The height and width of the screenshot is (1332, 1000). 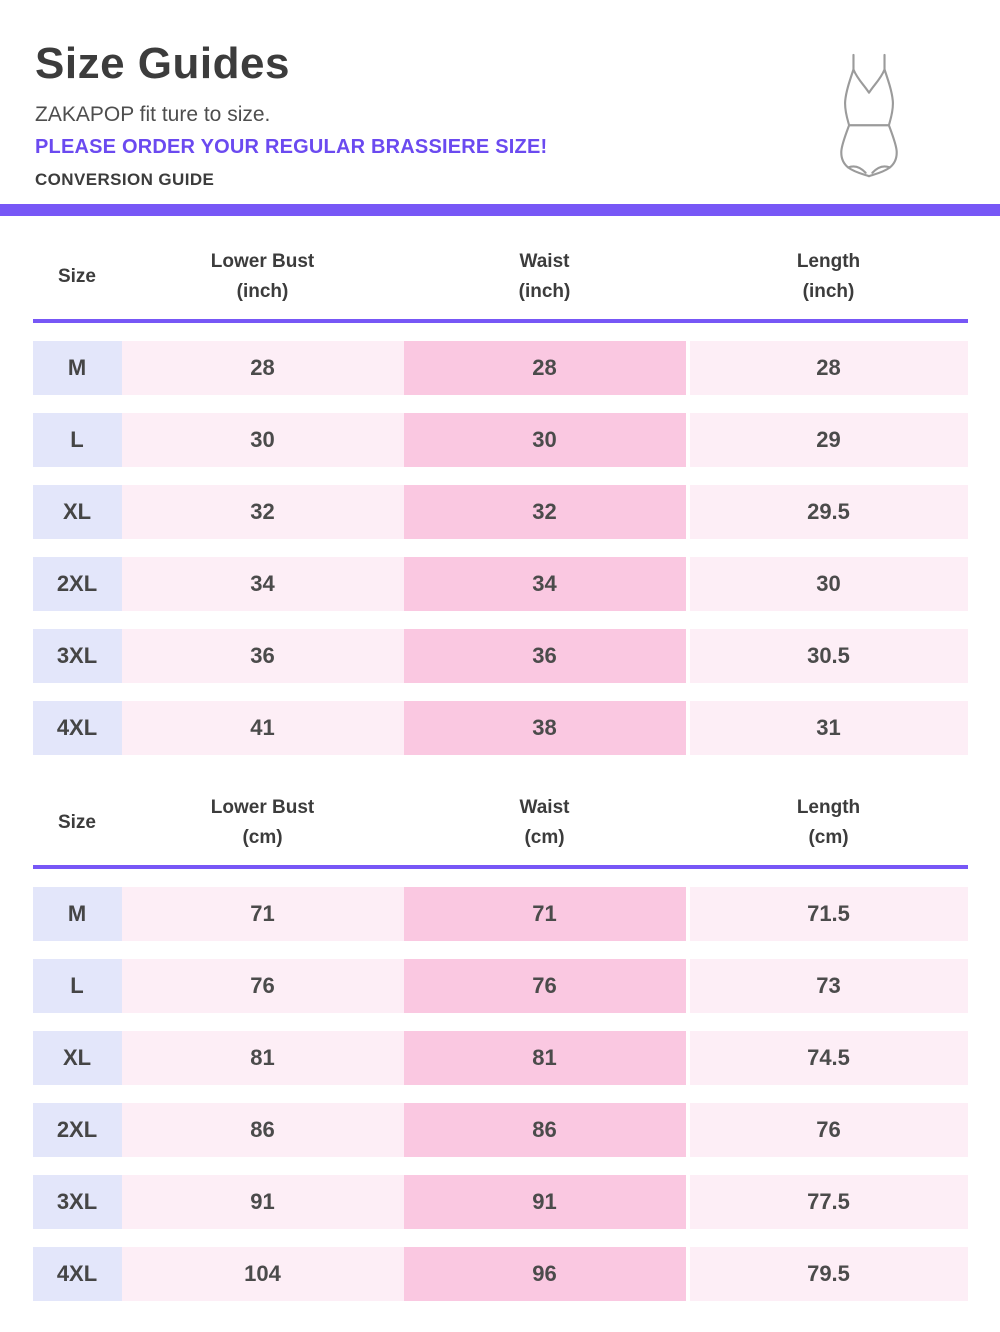 I want to click on lower-bust-cell: 71, so click(x=262, y=914).